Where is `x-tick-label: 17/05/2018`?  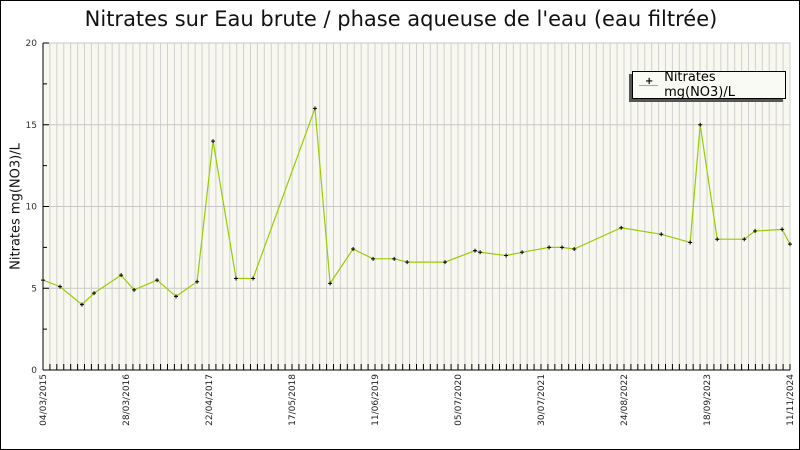
x-tick-label: 17/05/2018 is located at coordinates (293, 400).